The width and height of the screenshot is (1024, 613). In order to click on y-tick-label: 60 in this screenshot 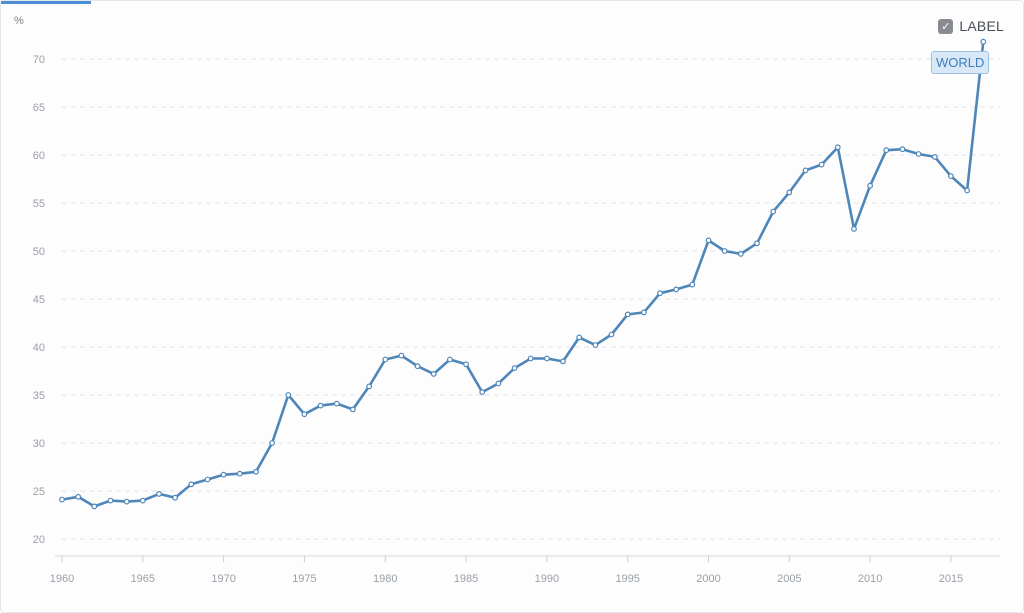, I will do `click(39, 156)`.